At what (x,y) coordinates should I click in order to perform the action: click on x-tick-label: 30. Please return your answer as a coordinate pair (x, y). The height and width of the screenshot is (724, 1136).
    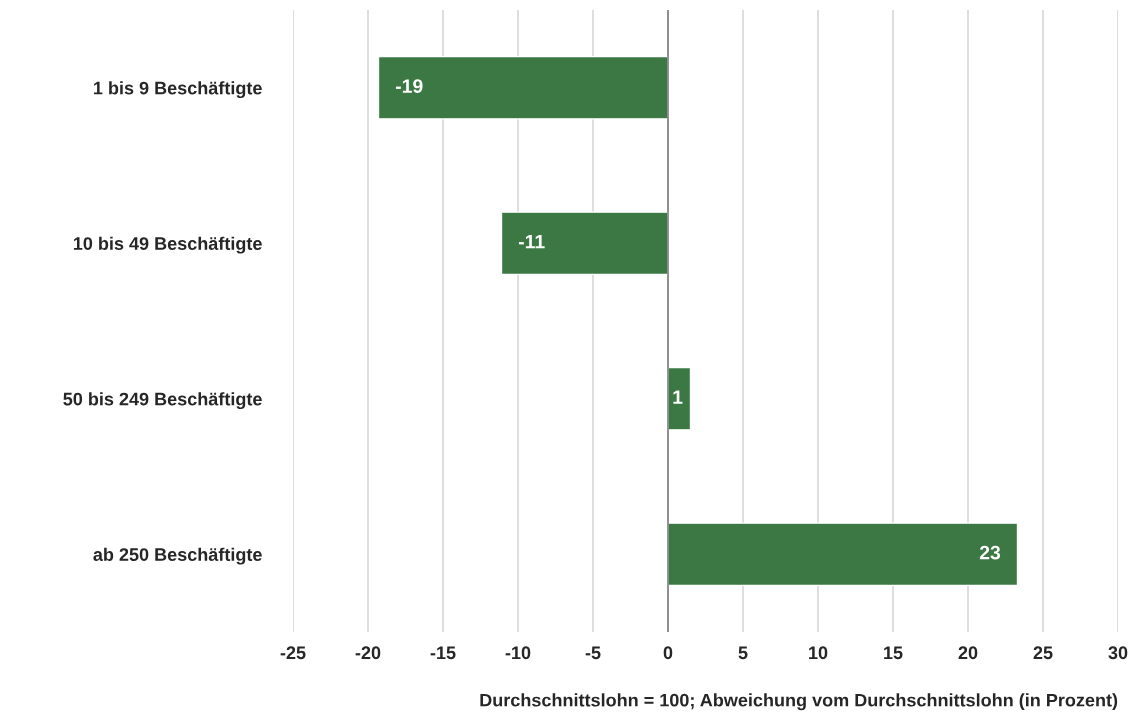
    Looking at the image, I should click on (1118, 653).